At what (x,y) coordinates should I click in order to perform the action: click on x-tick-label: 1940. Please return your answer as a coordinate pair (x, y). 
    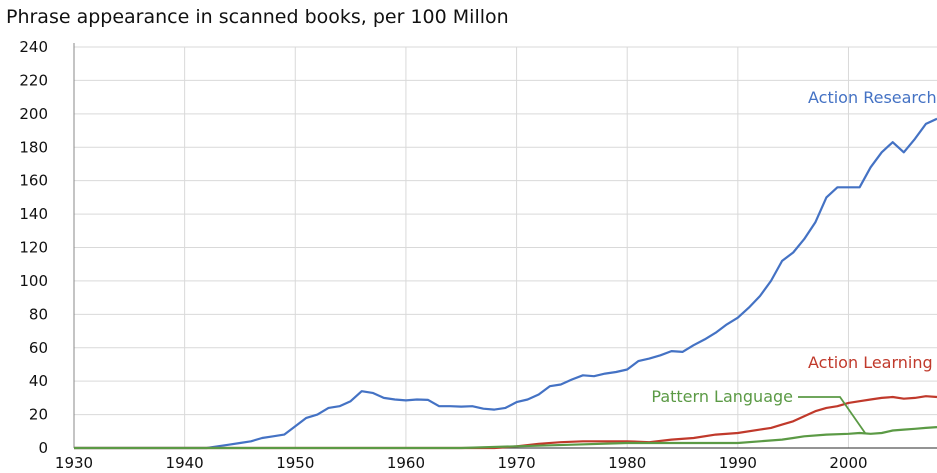
    Looking at the image, I should click on (185, 463).